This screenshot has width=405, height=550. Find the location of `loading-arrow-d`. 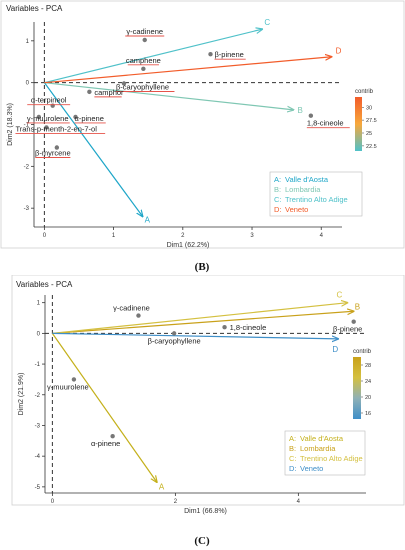

loading-arrow-d is located at coordinates (195, 335).